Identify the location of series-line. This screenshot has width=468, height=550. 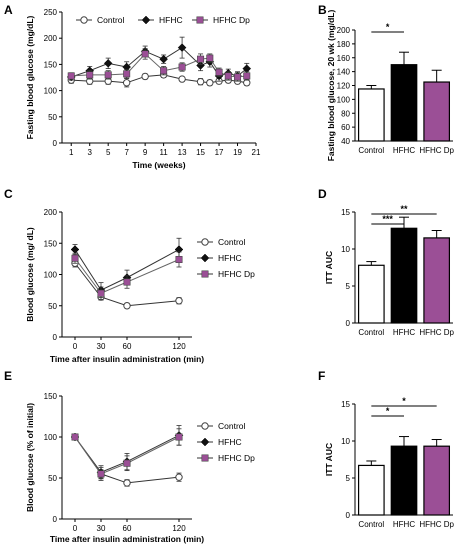
(127, 270).